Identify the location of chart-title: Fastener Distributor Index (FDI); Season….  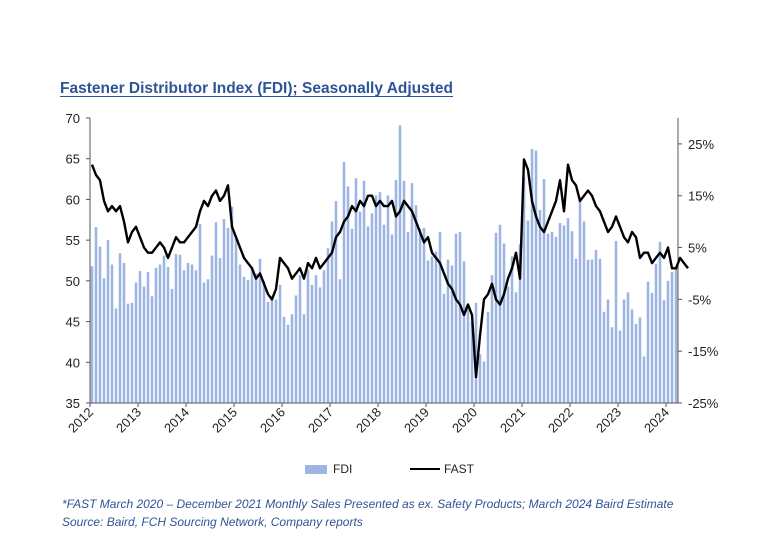
(257, 88).